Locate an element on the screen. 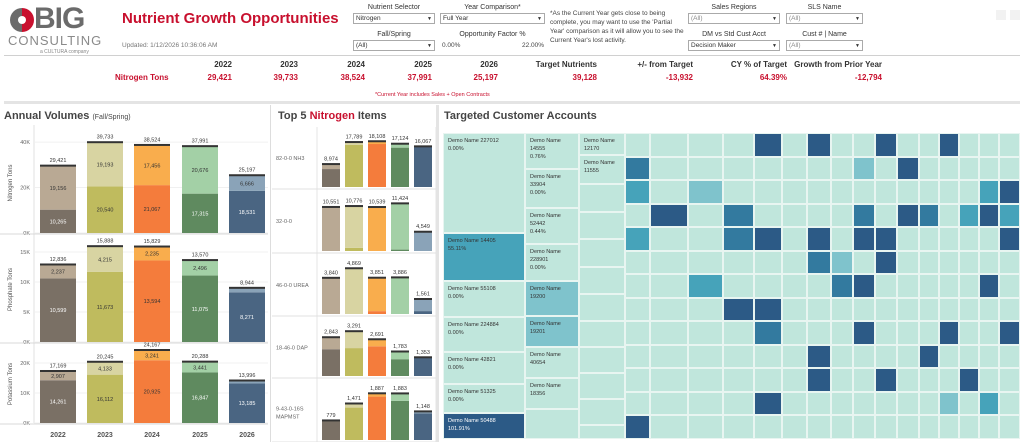 This screenshot has width=1024, height=442. customer-account-cell: Demo Name 12170 is located at coordinates (602, 144).